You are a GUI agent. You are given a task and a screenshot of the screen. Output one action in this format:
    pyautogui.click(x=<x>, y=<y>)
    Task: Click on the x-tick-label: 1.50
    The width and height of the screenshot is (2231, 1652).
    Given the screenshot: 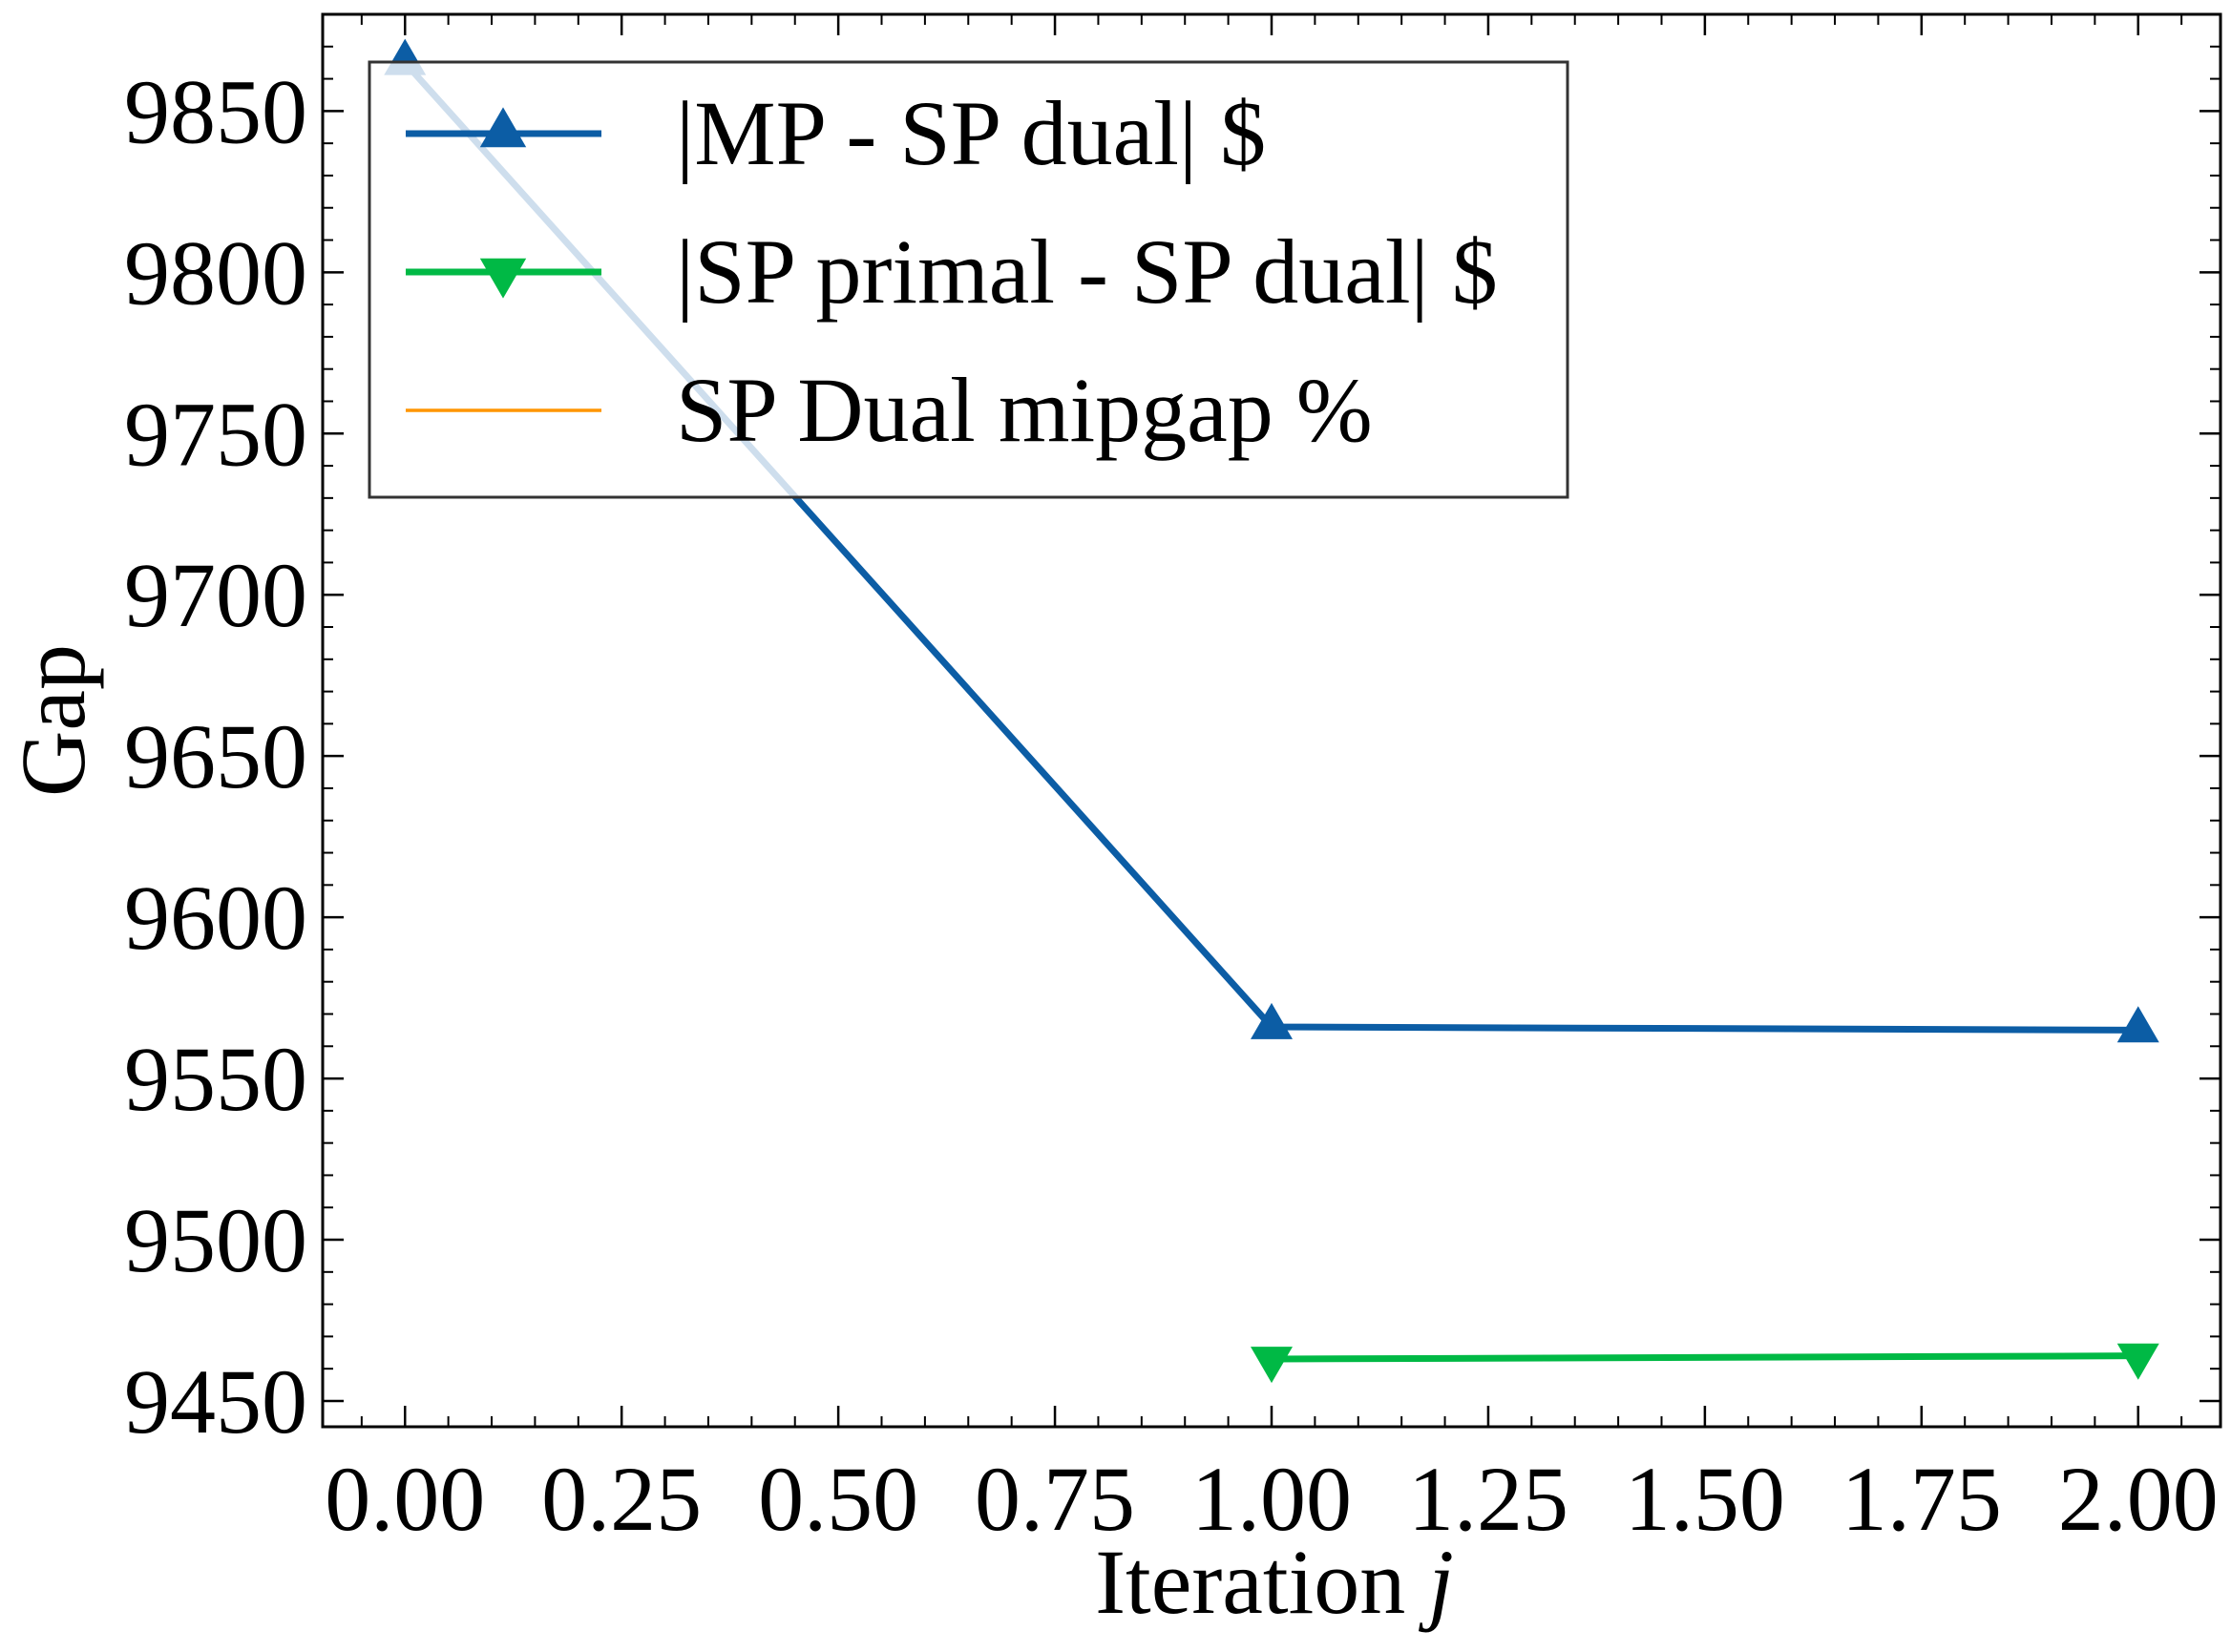 What is the action you would take?
    pyautogui.click(x=1705, y=1499)
    